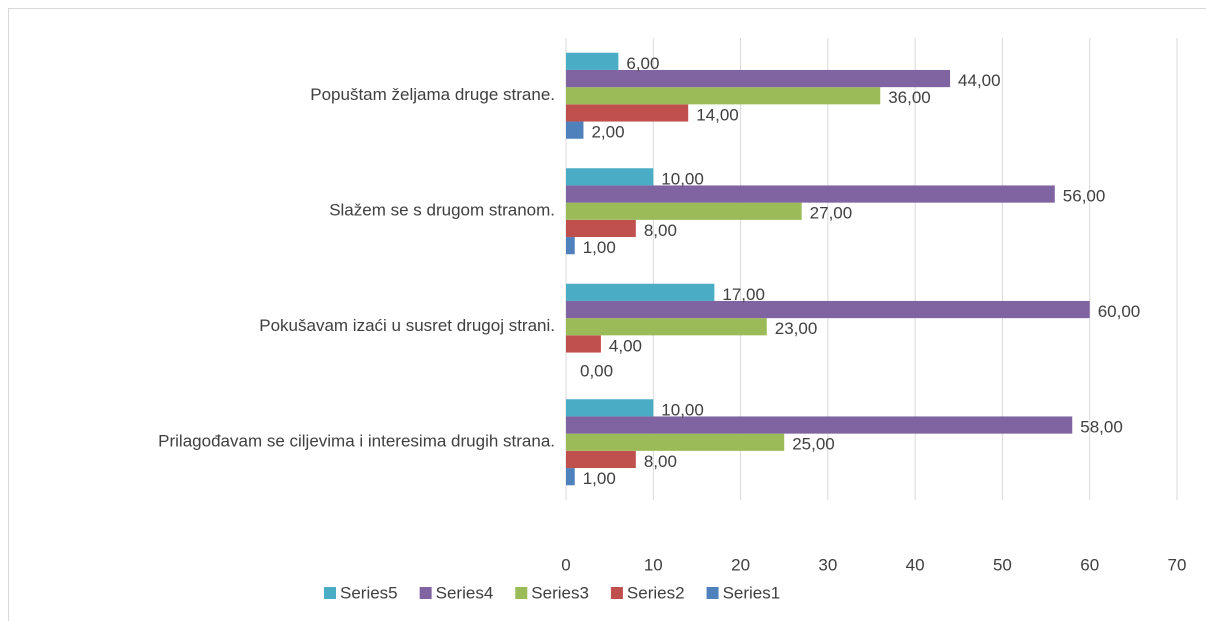  I want to click on legend-label: Series2, so click(656, 592).